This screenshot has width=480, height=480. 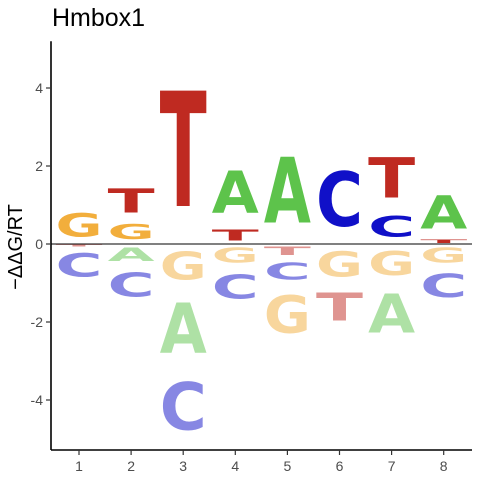 What do you see at coordinates (183, 466) in the screenshot?
I see `x-tick-label: 3` at bounding box center [183, 466].